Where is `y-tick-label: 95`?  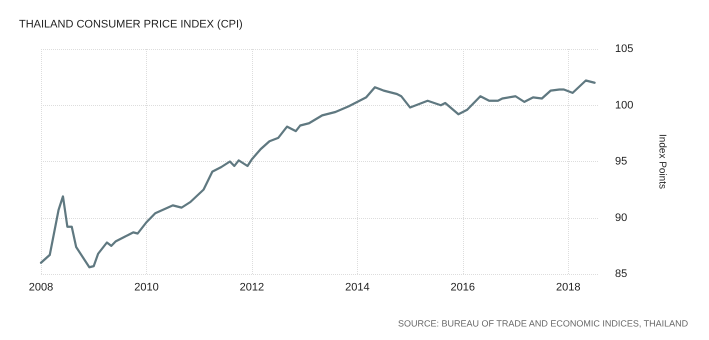 y-tick-label: 95 is located at coordinates (621, 162).